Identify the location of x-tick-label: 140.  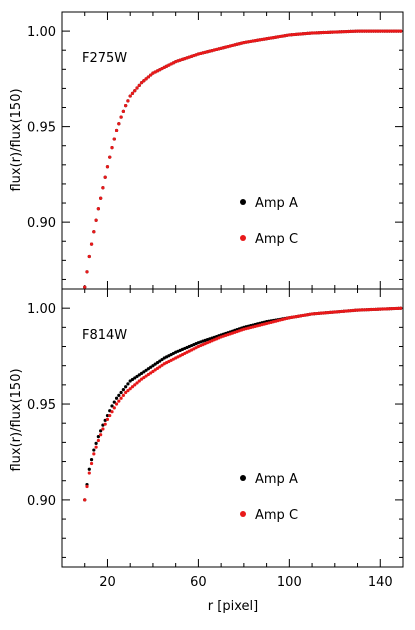
(380, 582).